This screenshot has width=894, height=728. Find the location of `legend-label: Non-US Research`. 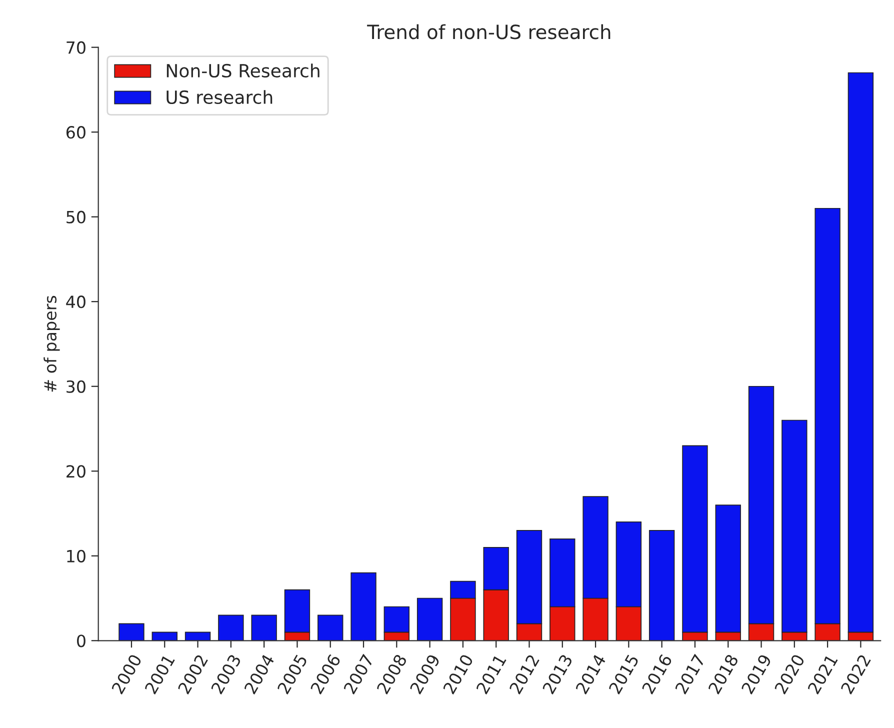

legend-label: Non-US Research is located at coordinates (243, 71).